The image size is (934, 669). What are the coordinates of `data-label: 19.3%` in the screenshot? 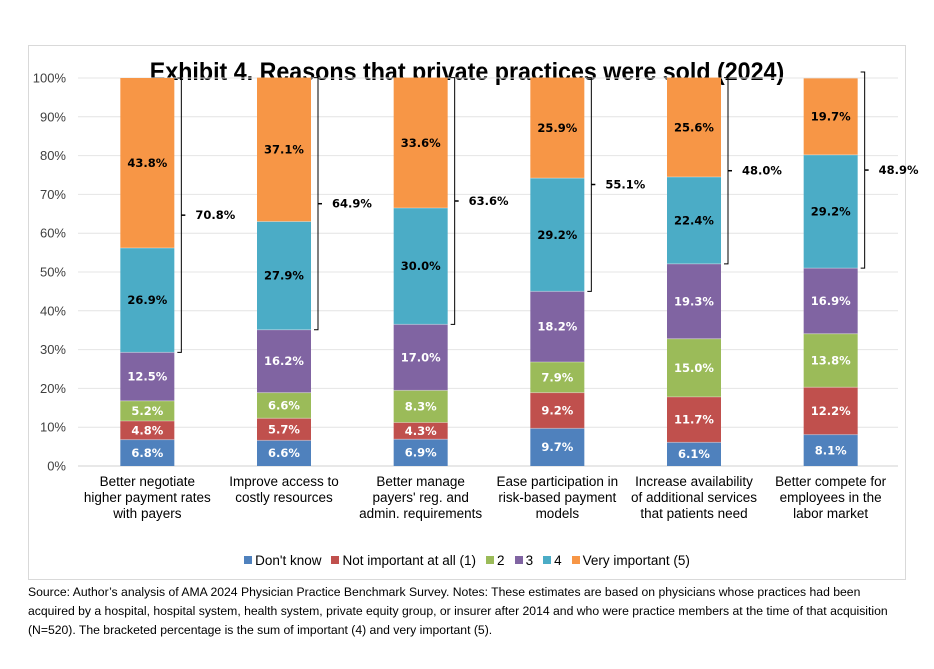 It's located at (694, 301).